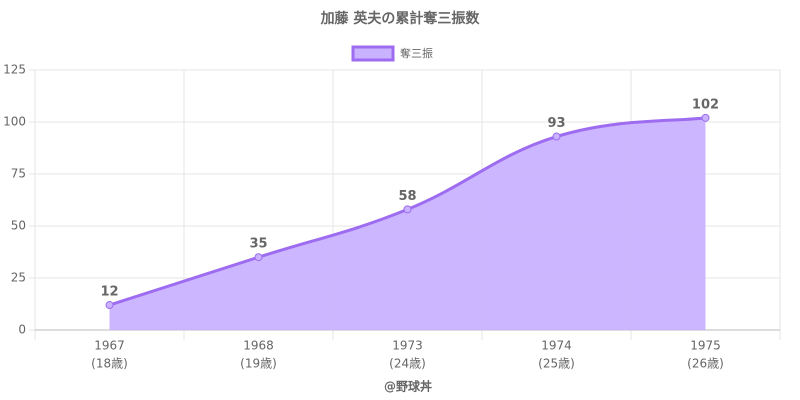  Describe the element at coordinates (109, 364) in the screenshot. I see `x-tick-label: (18歳)` at that location.